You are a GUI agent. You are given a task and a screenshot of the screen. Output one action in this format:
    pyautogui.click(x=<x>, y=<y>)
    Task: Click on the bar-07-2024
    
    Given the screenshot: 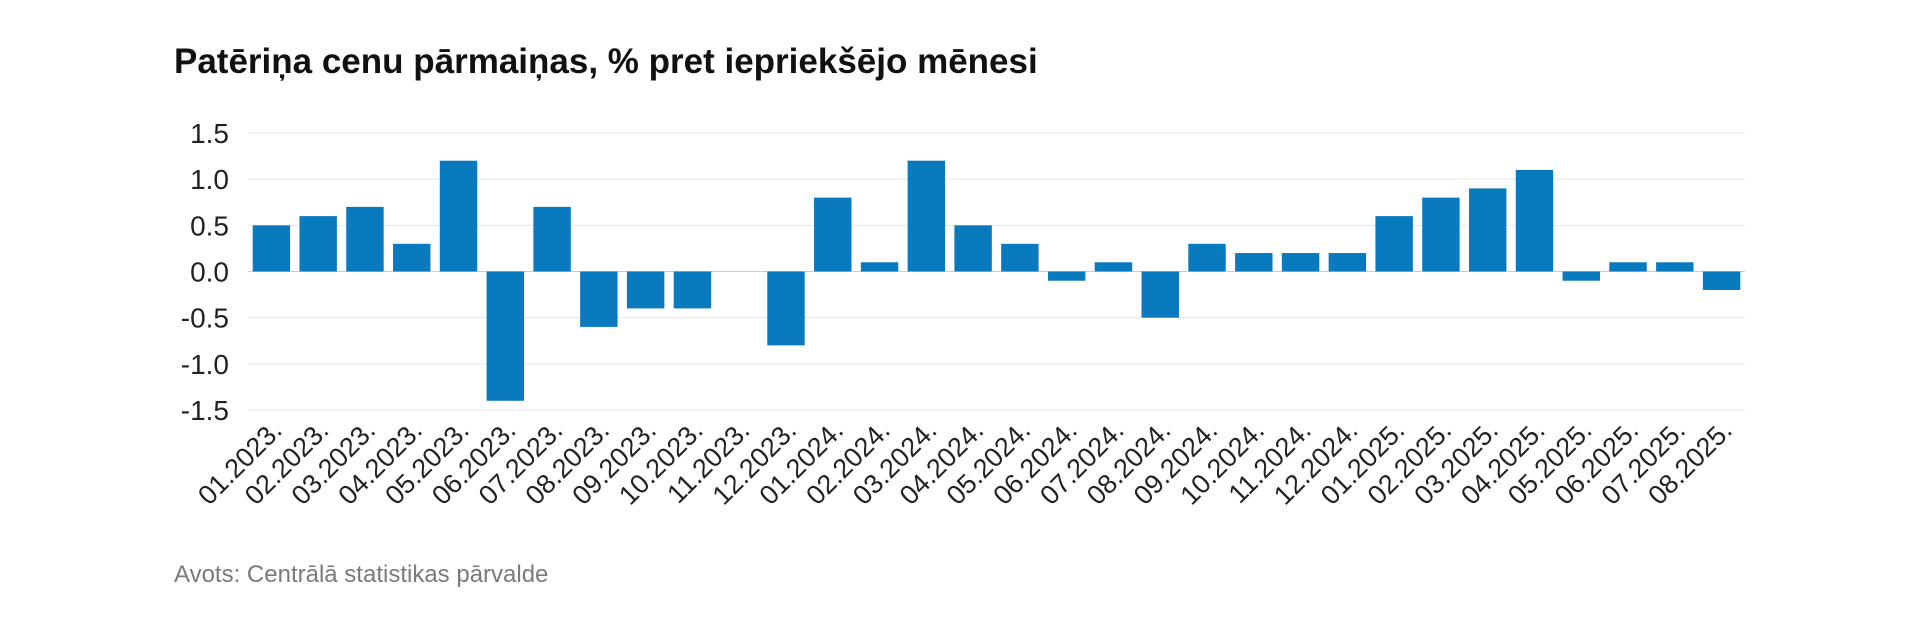 What is the action you would take?
    pyautogui.click(x=1113, y=267)
    